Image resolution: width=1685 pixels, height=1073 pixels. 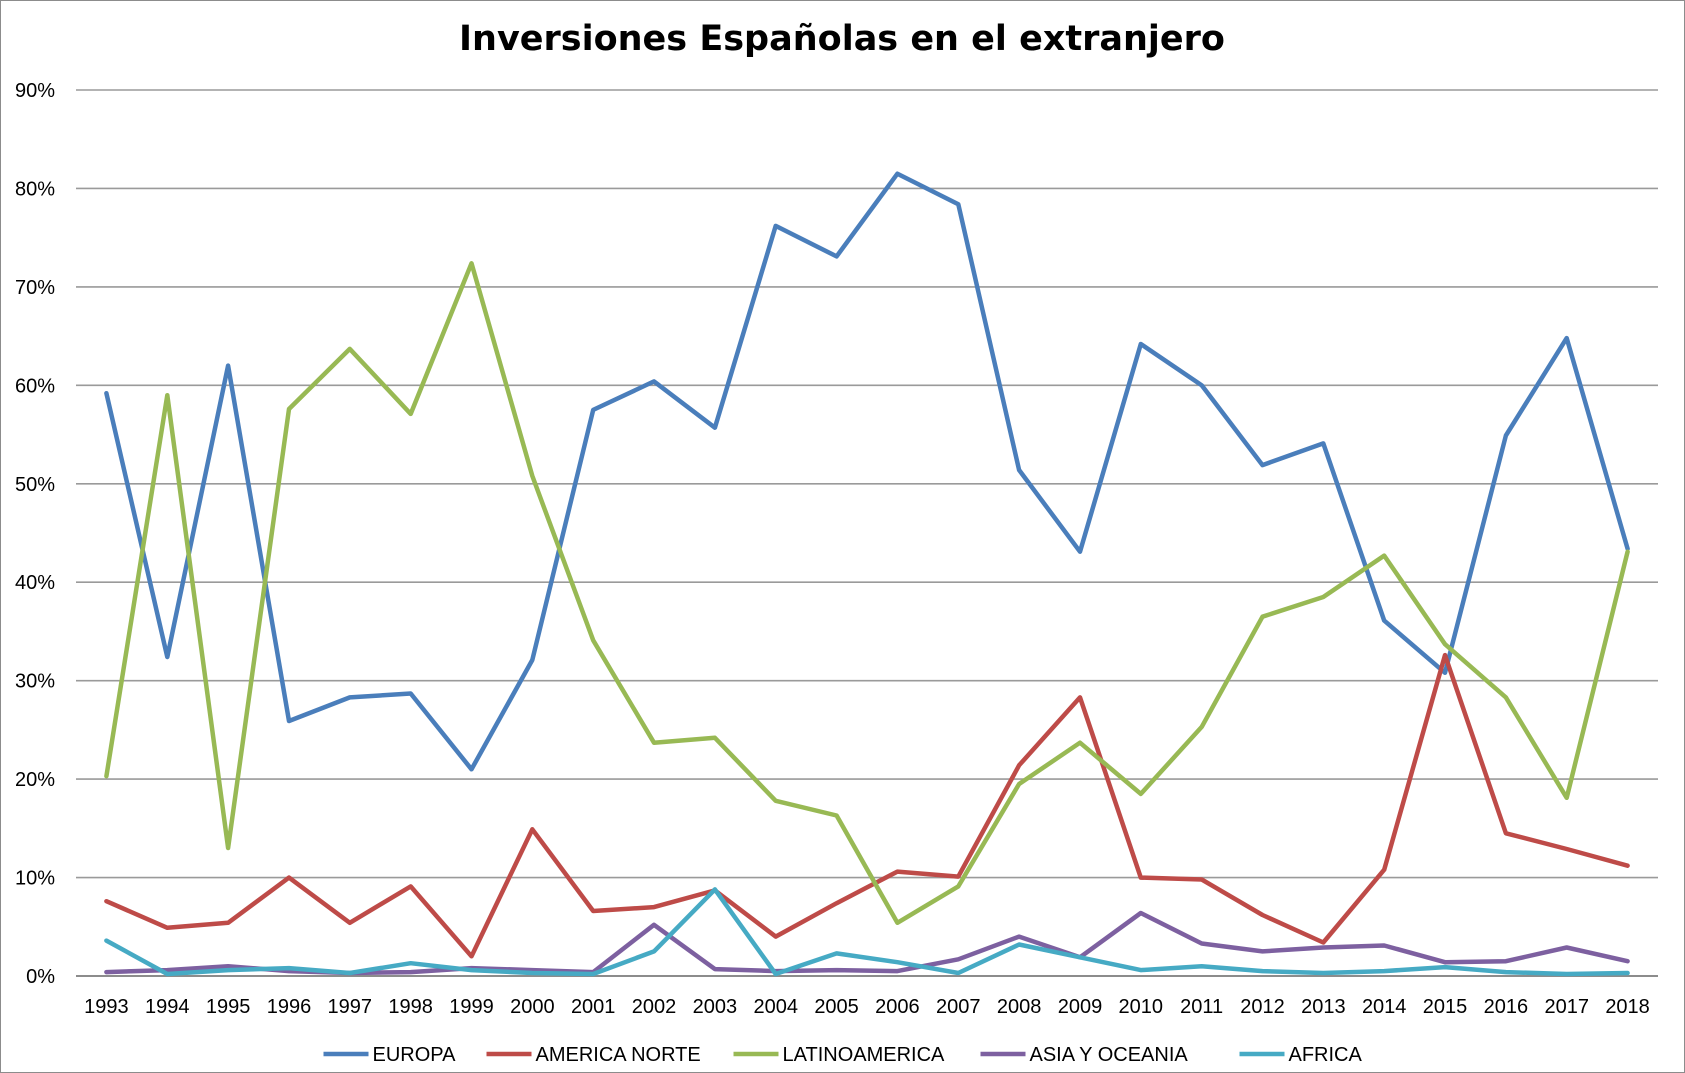 I want to click on x-tick-label: 2003, so click(x=715, y=1007).